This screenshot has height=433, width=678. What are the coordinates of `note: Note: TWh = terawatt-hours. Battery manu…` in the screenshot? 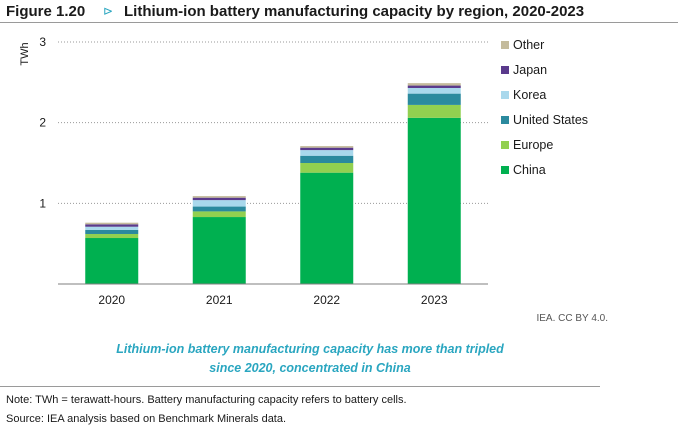 It's located at (206, 400).